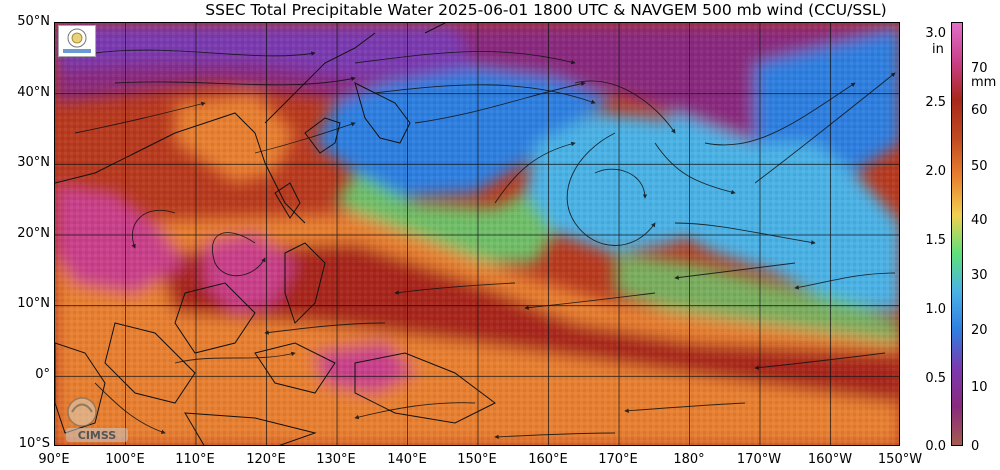 The image size is (1000, 470). Describe the element at coordinates (195, 459) in the screenshot. I see `lon-label-110e: 110°E` at that location.